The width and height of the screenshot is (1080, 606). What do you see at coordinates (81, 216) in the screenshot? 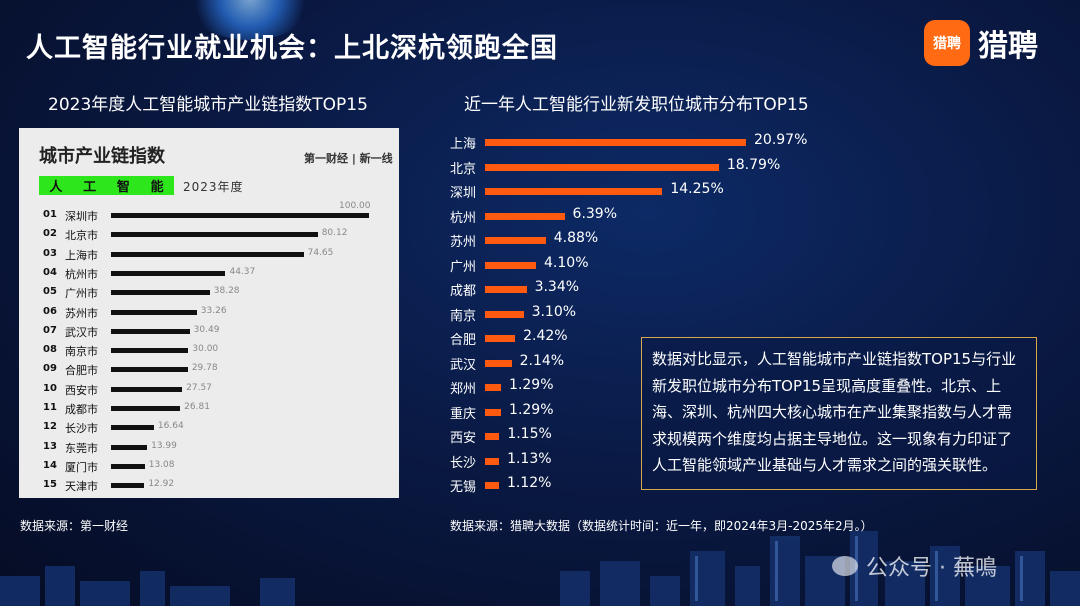
I see `city-label: 深圳市` at bounding box center [81, 216].